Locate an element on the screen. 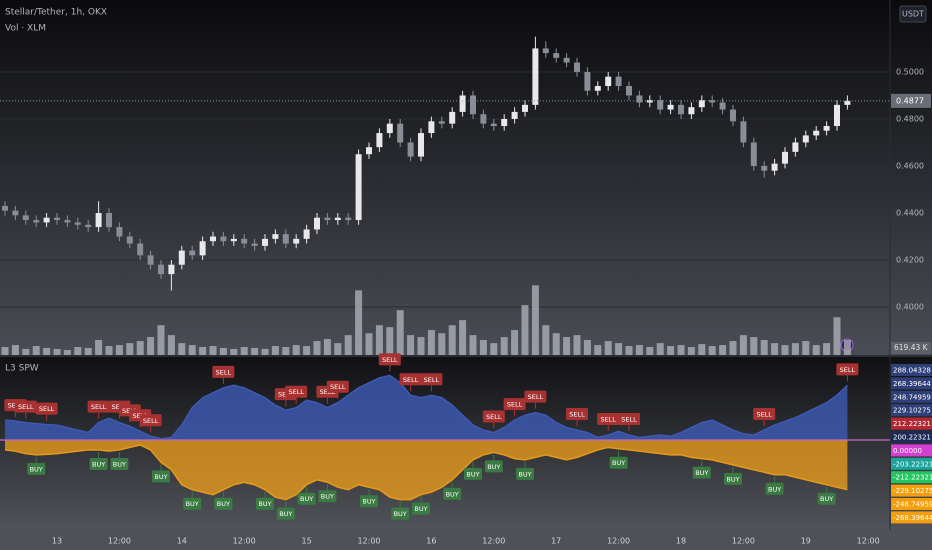  axis-tag-label: -212.22321 is located at coordinates (912, 478).